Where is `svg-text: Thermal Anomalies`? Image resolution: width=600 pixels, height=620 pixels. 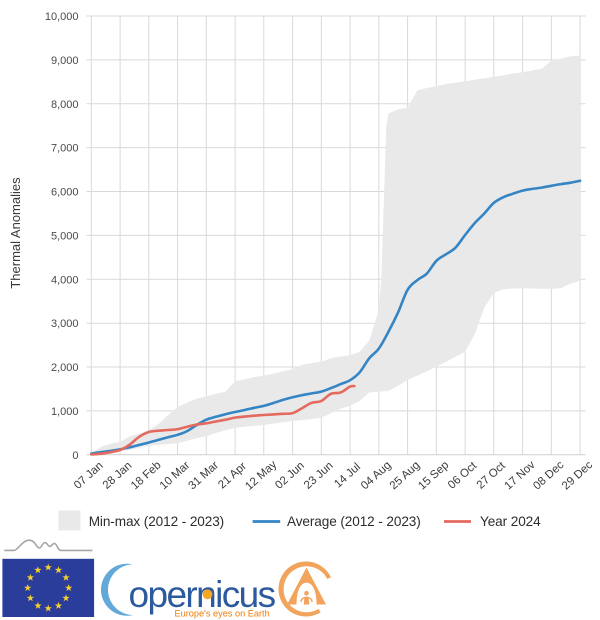
svg-text: Thermal Anomalies is located at coordinates (15, 233).